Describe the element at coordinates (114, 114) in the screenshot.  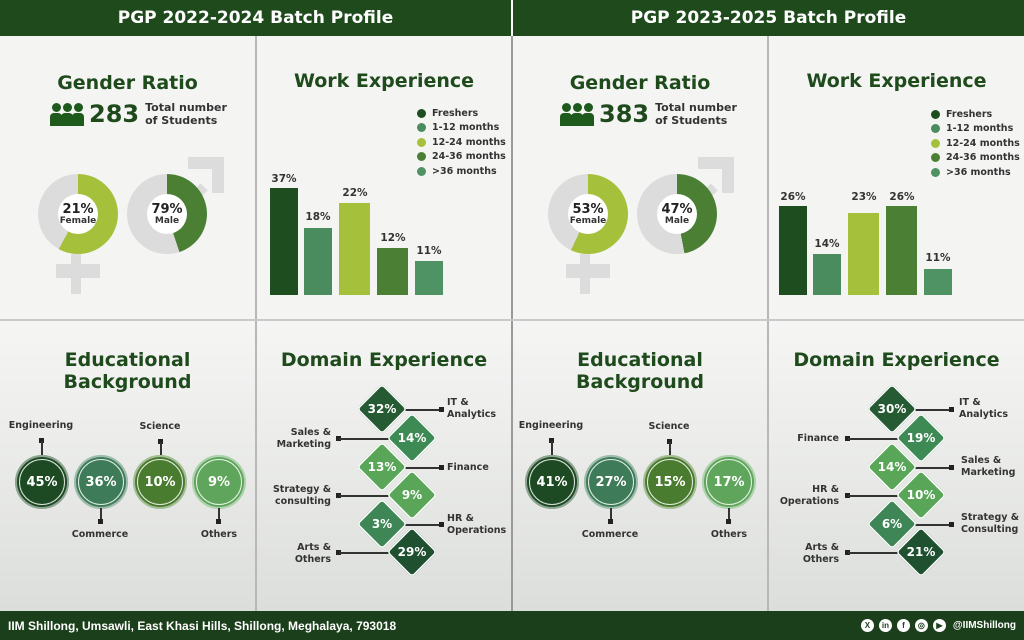
I see `total-students: 283` at that location.